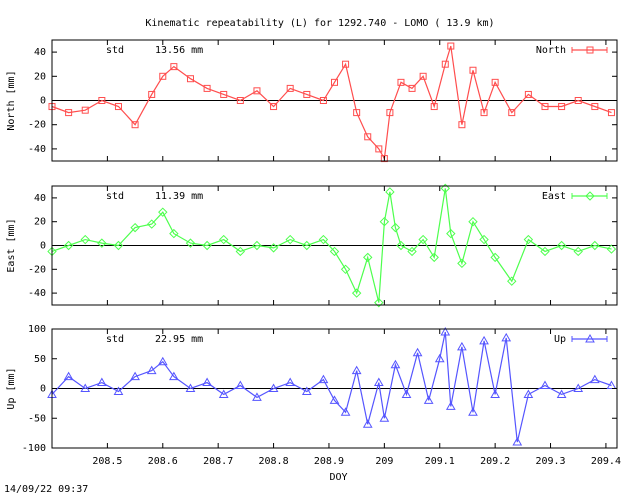  What do you see at coordinates (550, 461) in the screenshot?
I see `x-tick-label: 209.3` at bounding box center [550, 461].